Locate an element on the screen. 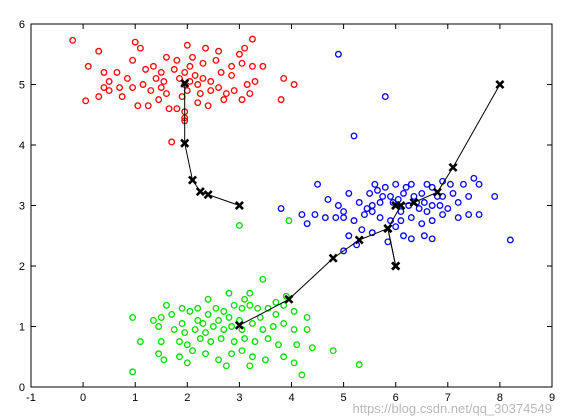  y-tick-label: 3 is located at coordinates (22, 207).